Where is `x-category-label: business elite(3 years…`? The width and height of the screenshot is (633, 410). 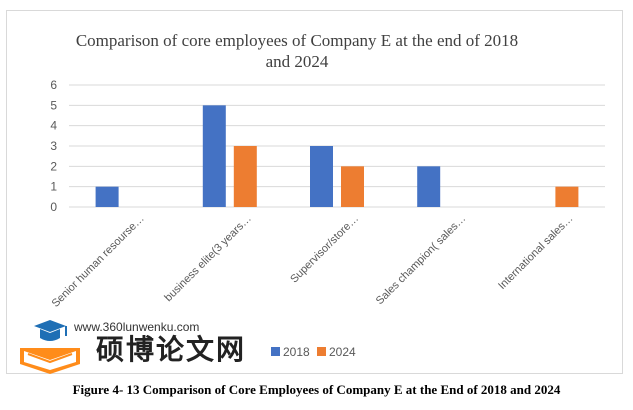
x-category-label: business elite(3 years… is located at coordinates (207, 258).